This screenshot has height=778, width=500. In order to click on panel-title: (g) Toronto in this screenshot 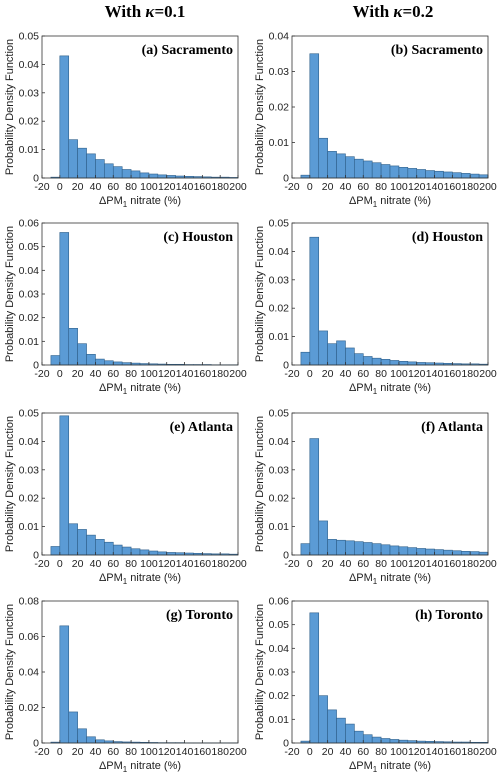, I will do `click(199, 615)`.